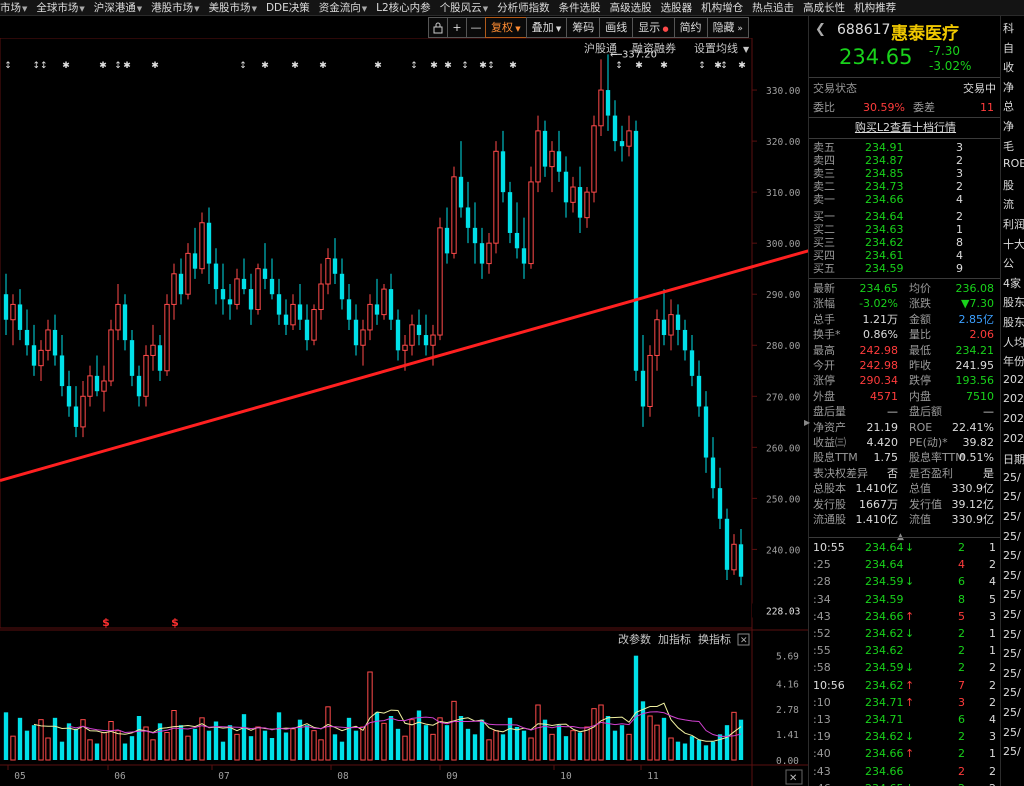 The width and height of the screenshot is (1024, 786). I want to click on hide-button: 隐藏 », so click(727, 27).